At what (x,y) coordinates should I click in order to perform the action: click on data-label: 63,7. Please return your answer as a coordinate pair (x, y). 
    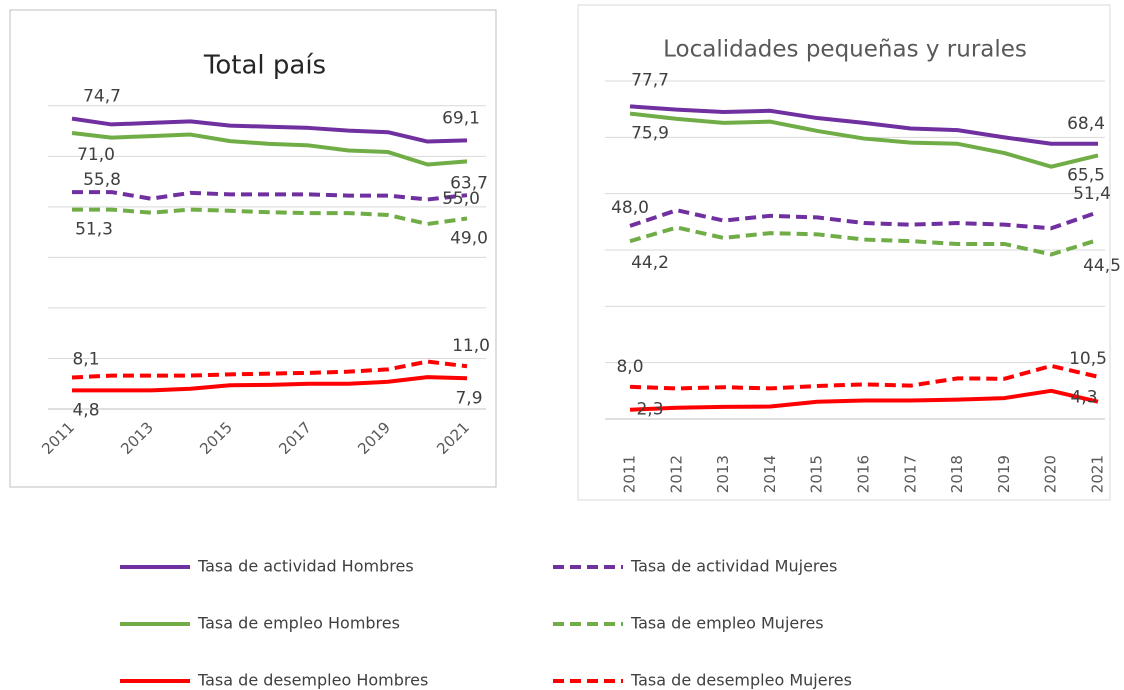
    Looking at the image, I should click on (469, 183).